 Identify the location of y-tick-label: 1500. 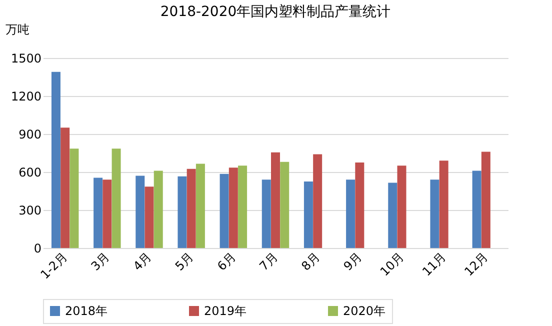
(26, 59).